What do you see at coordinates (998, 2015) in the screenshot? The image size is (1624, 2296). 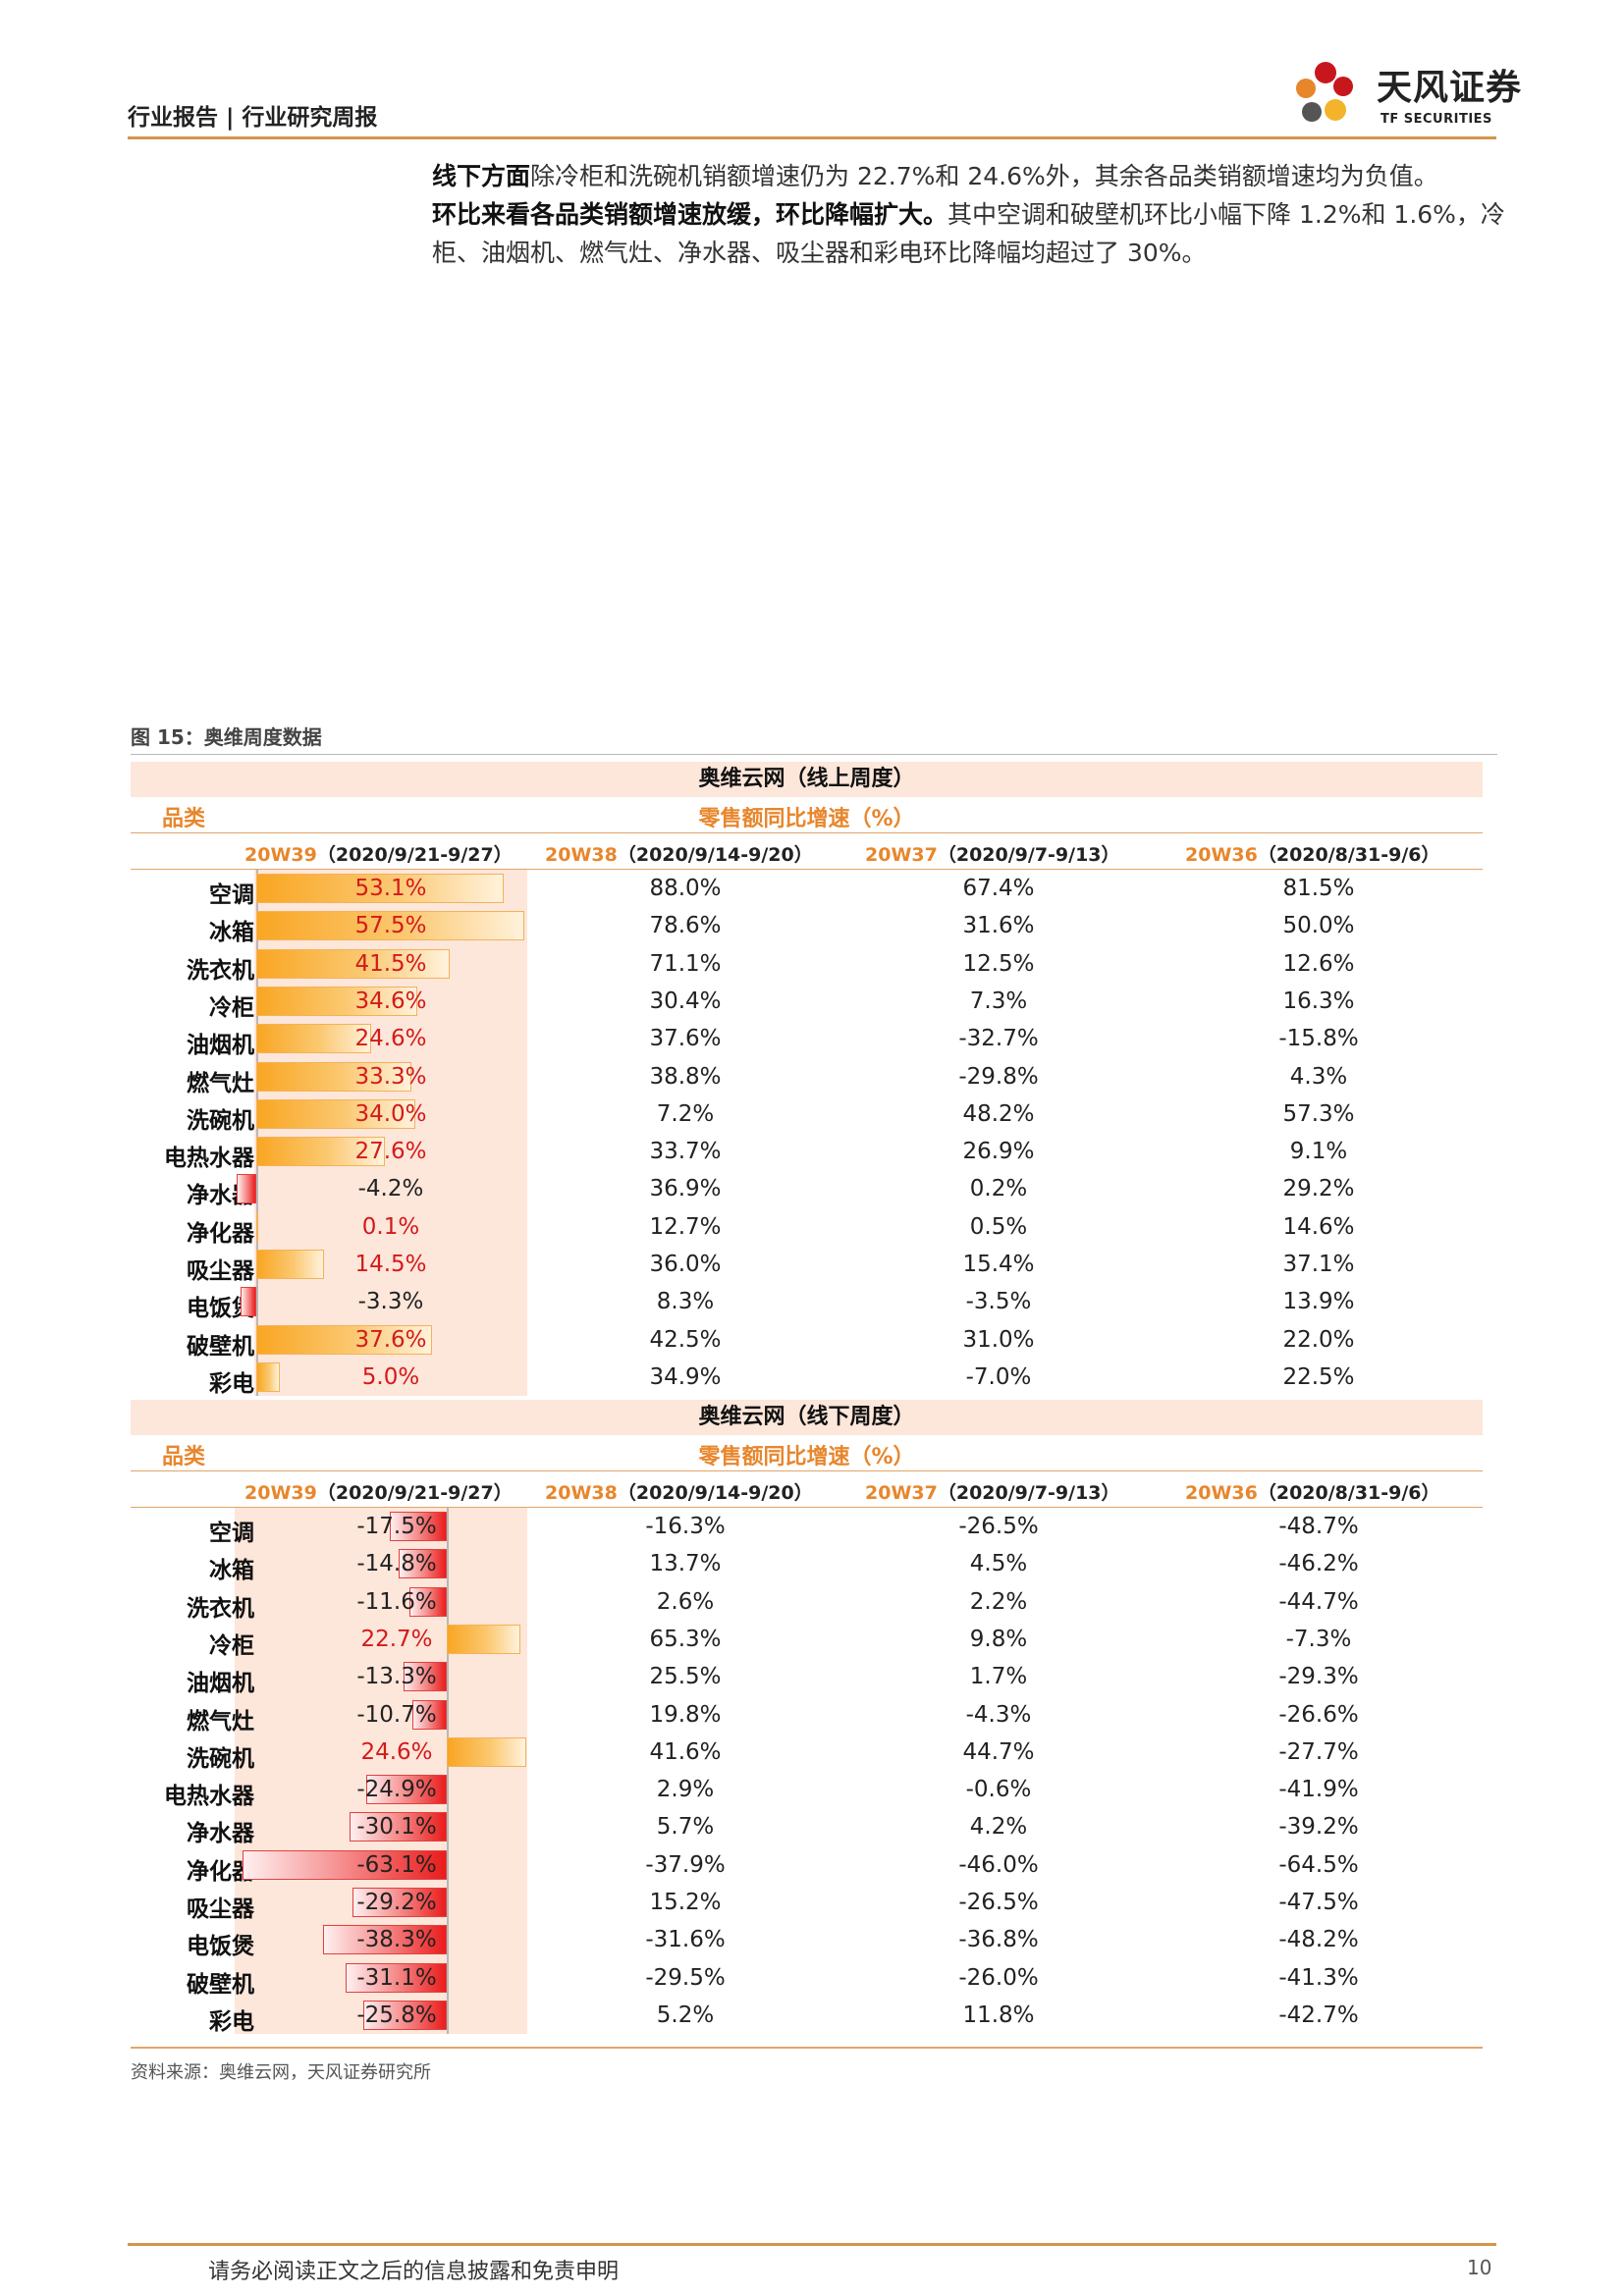 I see `w37-value: 11.8%` at bounding box center [998, 2015].